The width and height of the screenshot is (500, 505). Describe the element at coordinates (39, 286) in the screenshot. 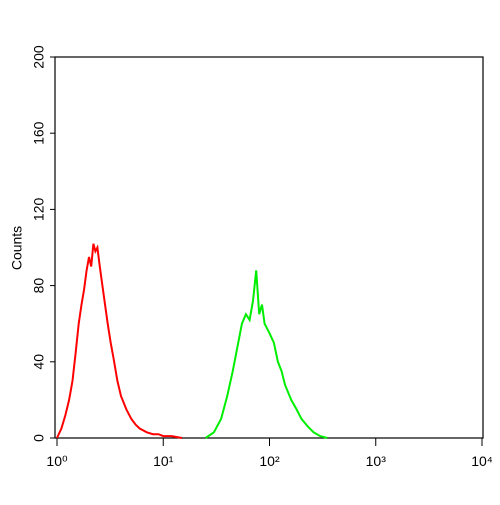

I see `y-tick-label: 80` at that location.